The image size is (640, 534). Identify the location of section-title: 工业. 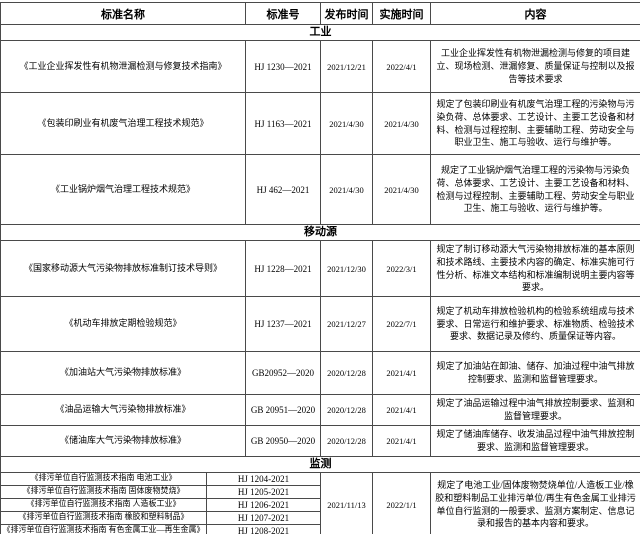
(320, 32).